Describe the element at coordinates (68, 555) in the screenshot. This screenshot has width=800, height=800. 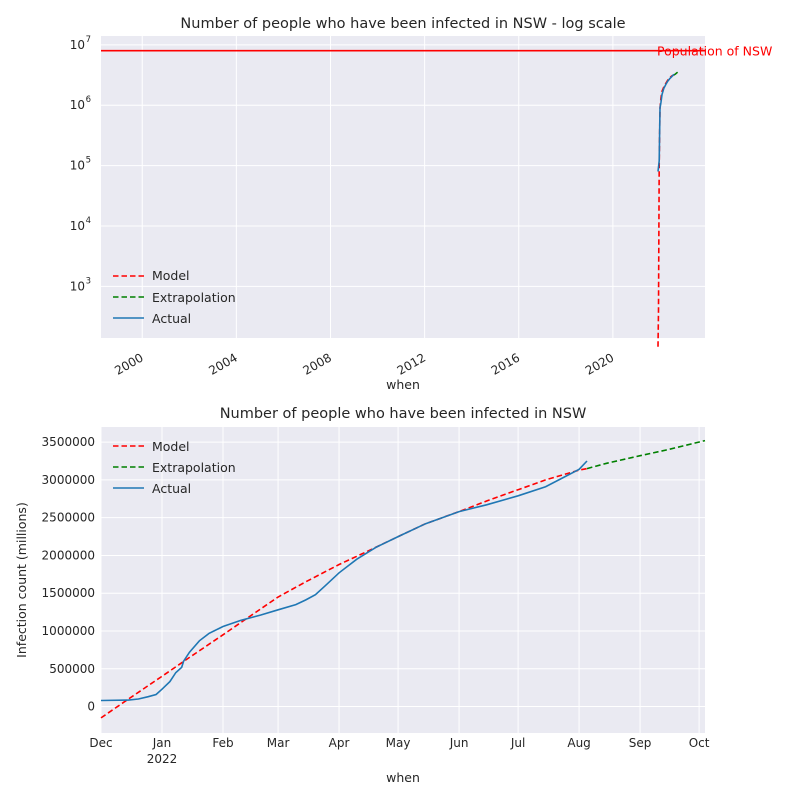
I see `y-tick-label: 2000000` at that location.